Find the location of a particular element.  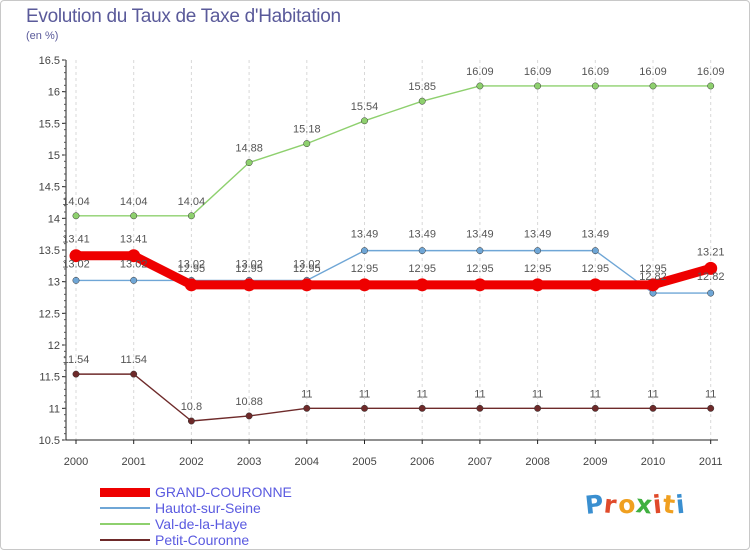

x-tick-label: 2010 is located at coordinates (653, 462).